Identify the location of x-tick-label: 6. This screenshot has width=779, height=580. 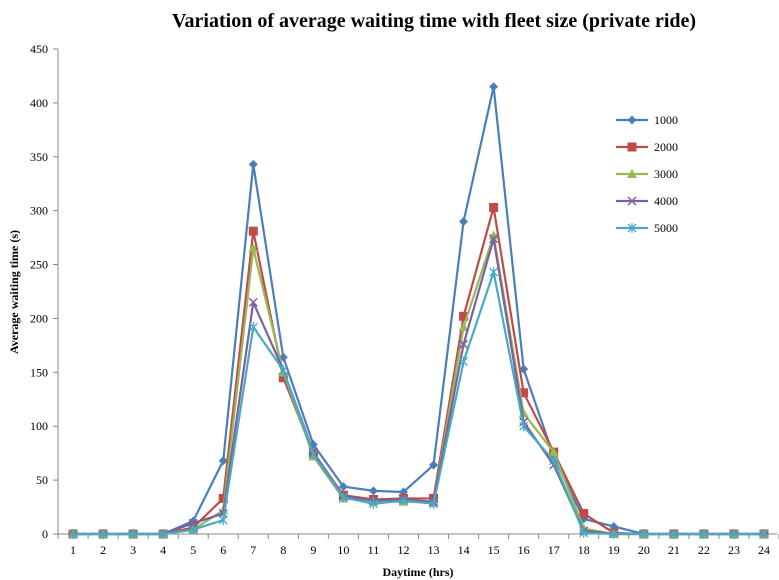
(223, 550).